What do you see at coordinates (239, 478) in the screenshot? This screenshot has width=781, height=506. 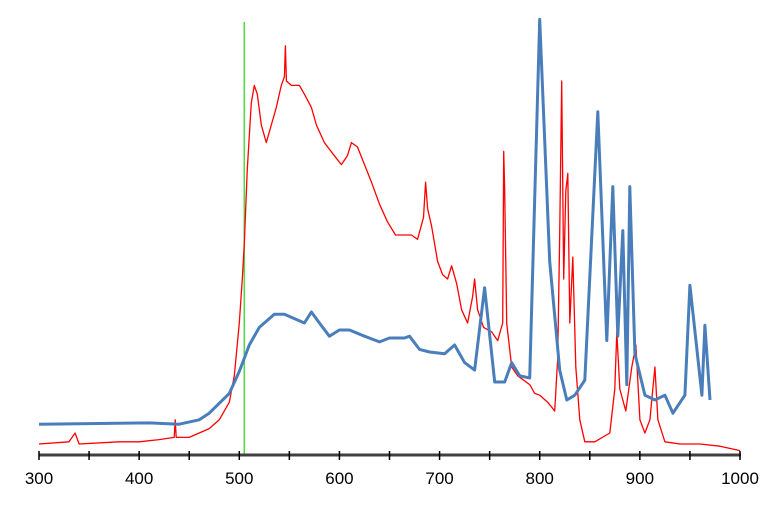 I see `x-tick-label: 500` at bounding box center [239, 478].